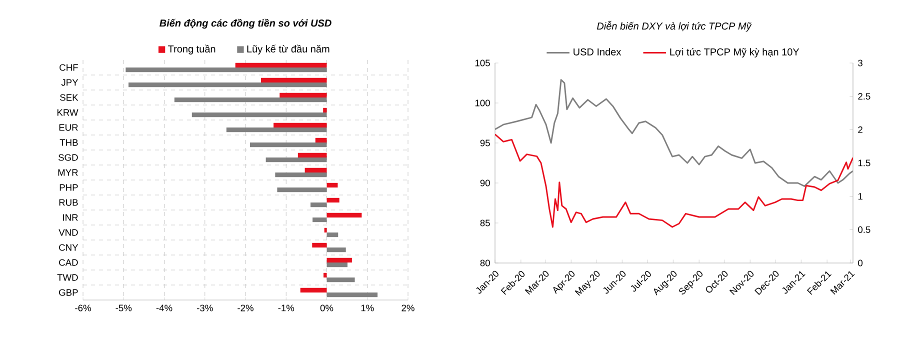  I want to click on legend-label: USD Index, so click(598, 52).